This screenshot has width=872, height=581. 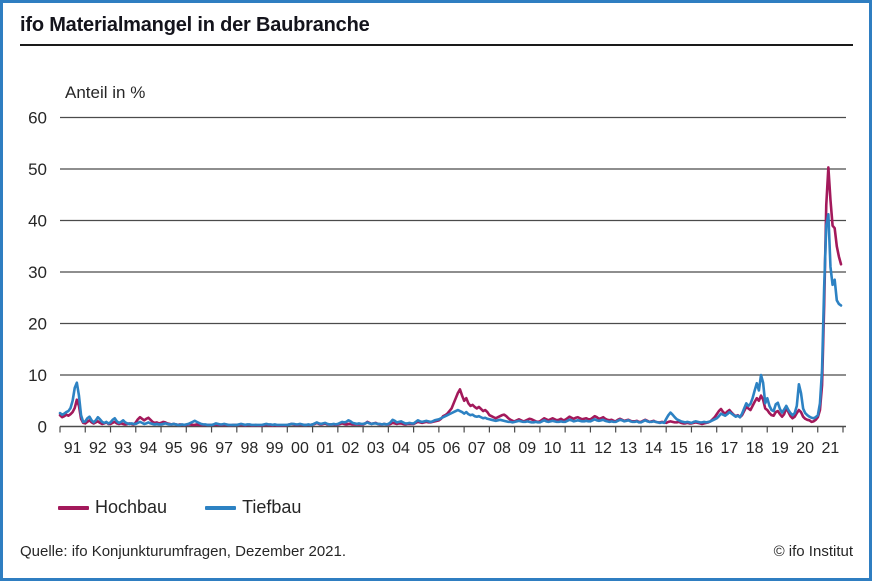 I want to click on x-tick-label-07: 07, so click(x=477, y=448).